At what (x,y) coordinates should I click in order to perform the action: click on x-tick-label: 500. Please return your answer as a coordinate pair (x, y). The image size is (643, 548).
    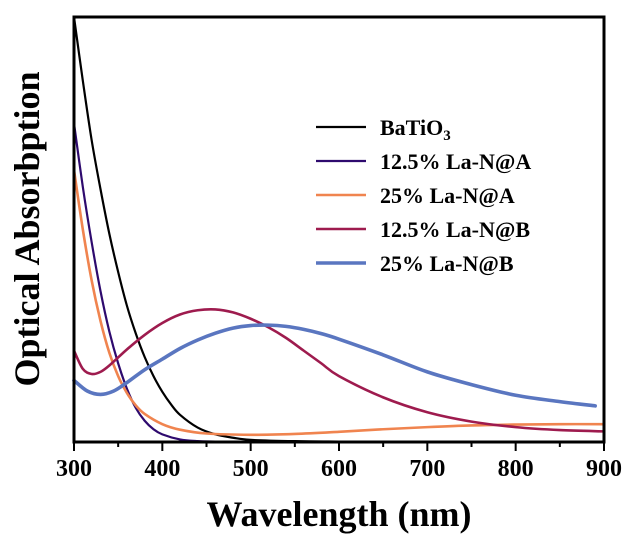
    Looking at the image, I should click on (251, 469).